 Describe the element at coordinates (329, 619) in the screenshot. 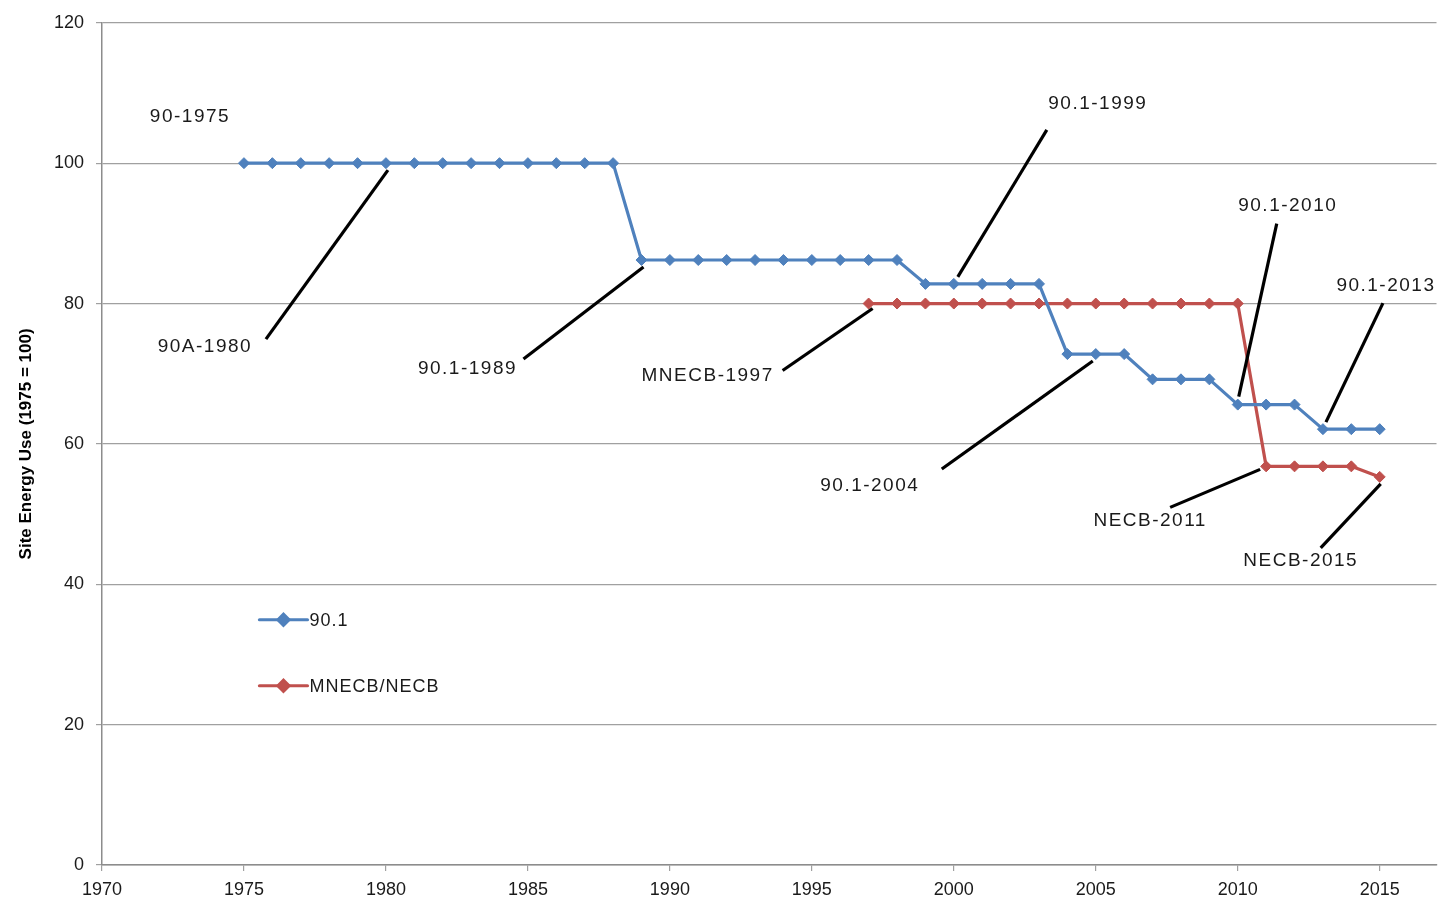

I see `legend-label: 90.1` at that location.